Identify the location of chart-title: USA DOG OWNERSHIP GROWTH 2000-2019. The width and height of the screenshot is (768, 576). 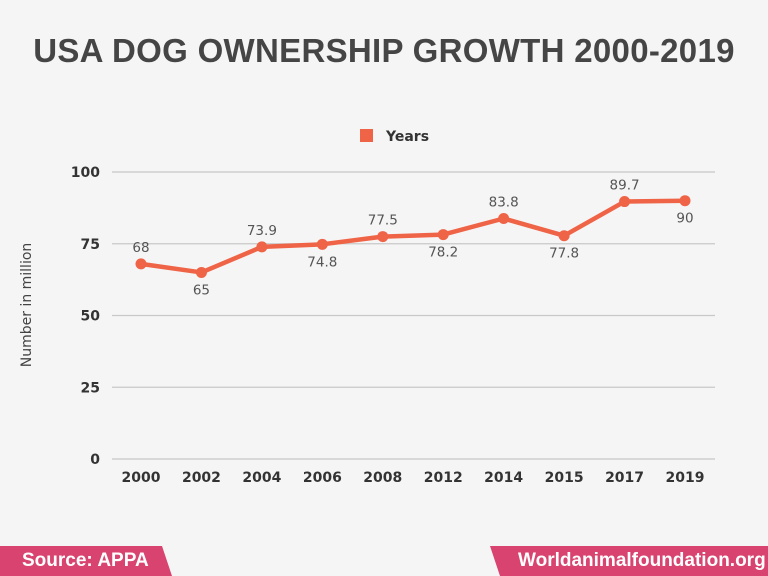
(384, 50).